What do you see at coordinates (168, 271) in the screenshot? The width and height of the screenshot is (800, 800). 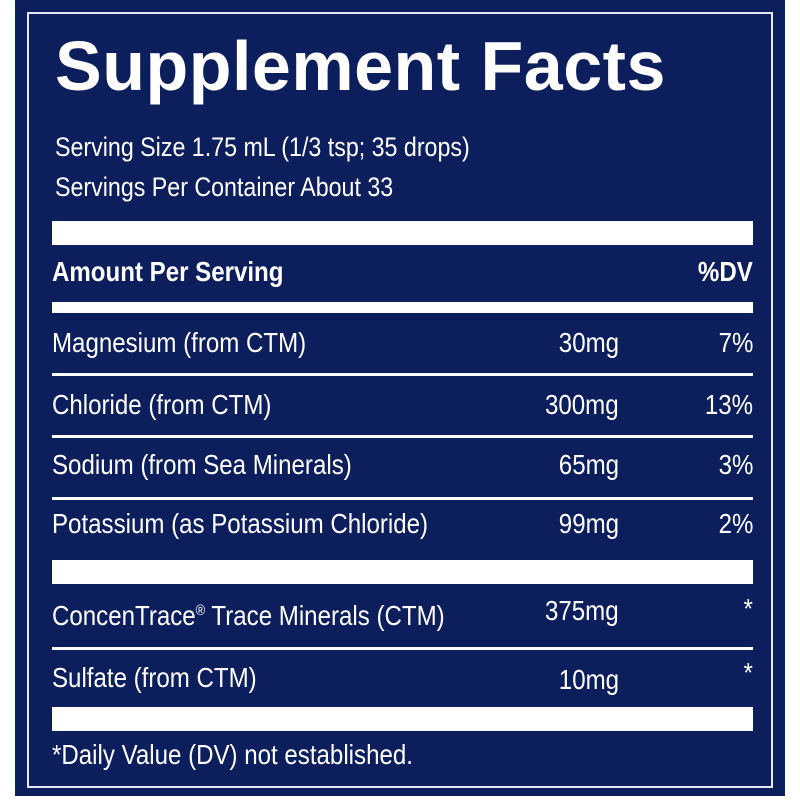 I see `amount-per-serving-header: Amount Per Serving` at bounding box center [168, 271].